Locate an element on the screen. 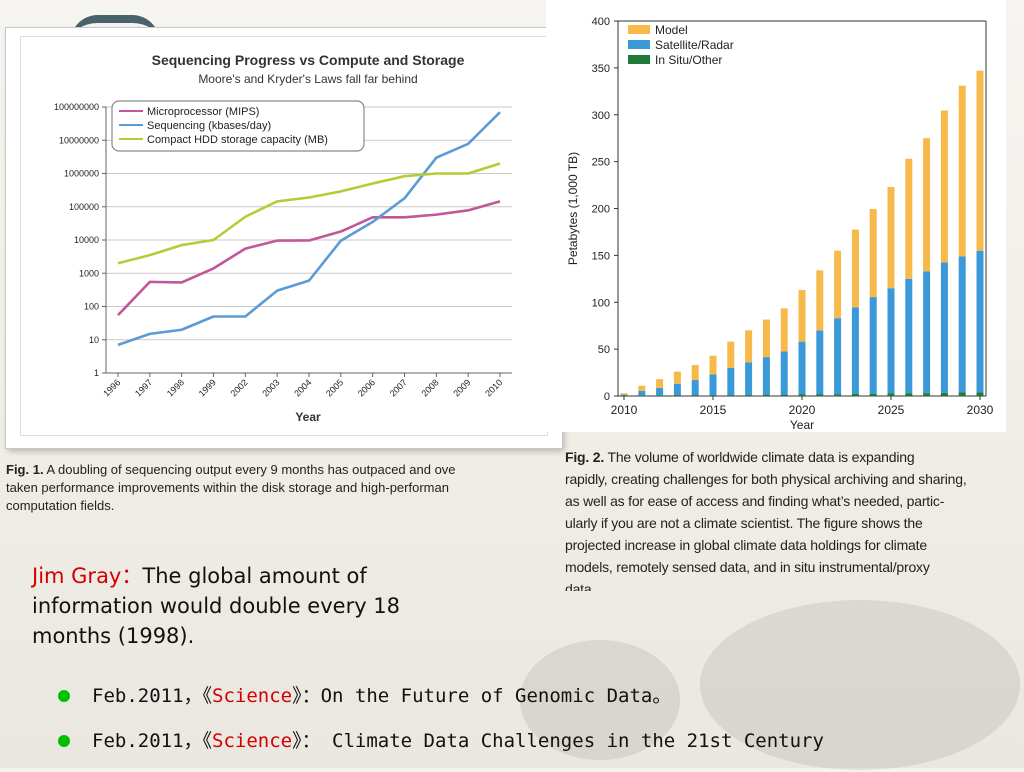  series-line is located at coordinates (309, 258).